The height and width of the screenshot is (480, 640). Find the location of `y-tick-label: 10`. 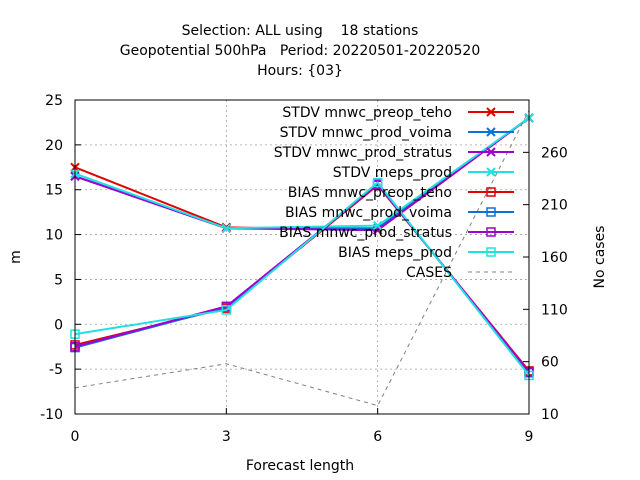

y-tick-label: 10 is located at coordinates (54, 236).